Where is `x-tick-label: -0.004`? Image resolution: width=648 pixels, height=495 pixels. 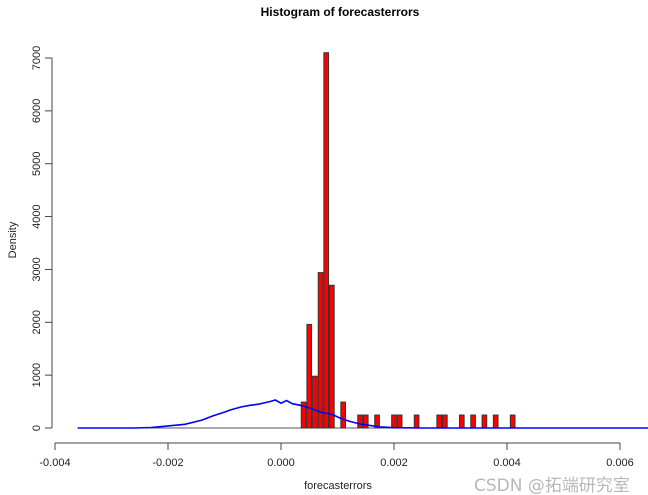 x-tick-label: -0.004 is located at coordinates (54, 463).